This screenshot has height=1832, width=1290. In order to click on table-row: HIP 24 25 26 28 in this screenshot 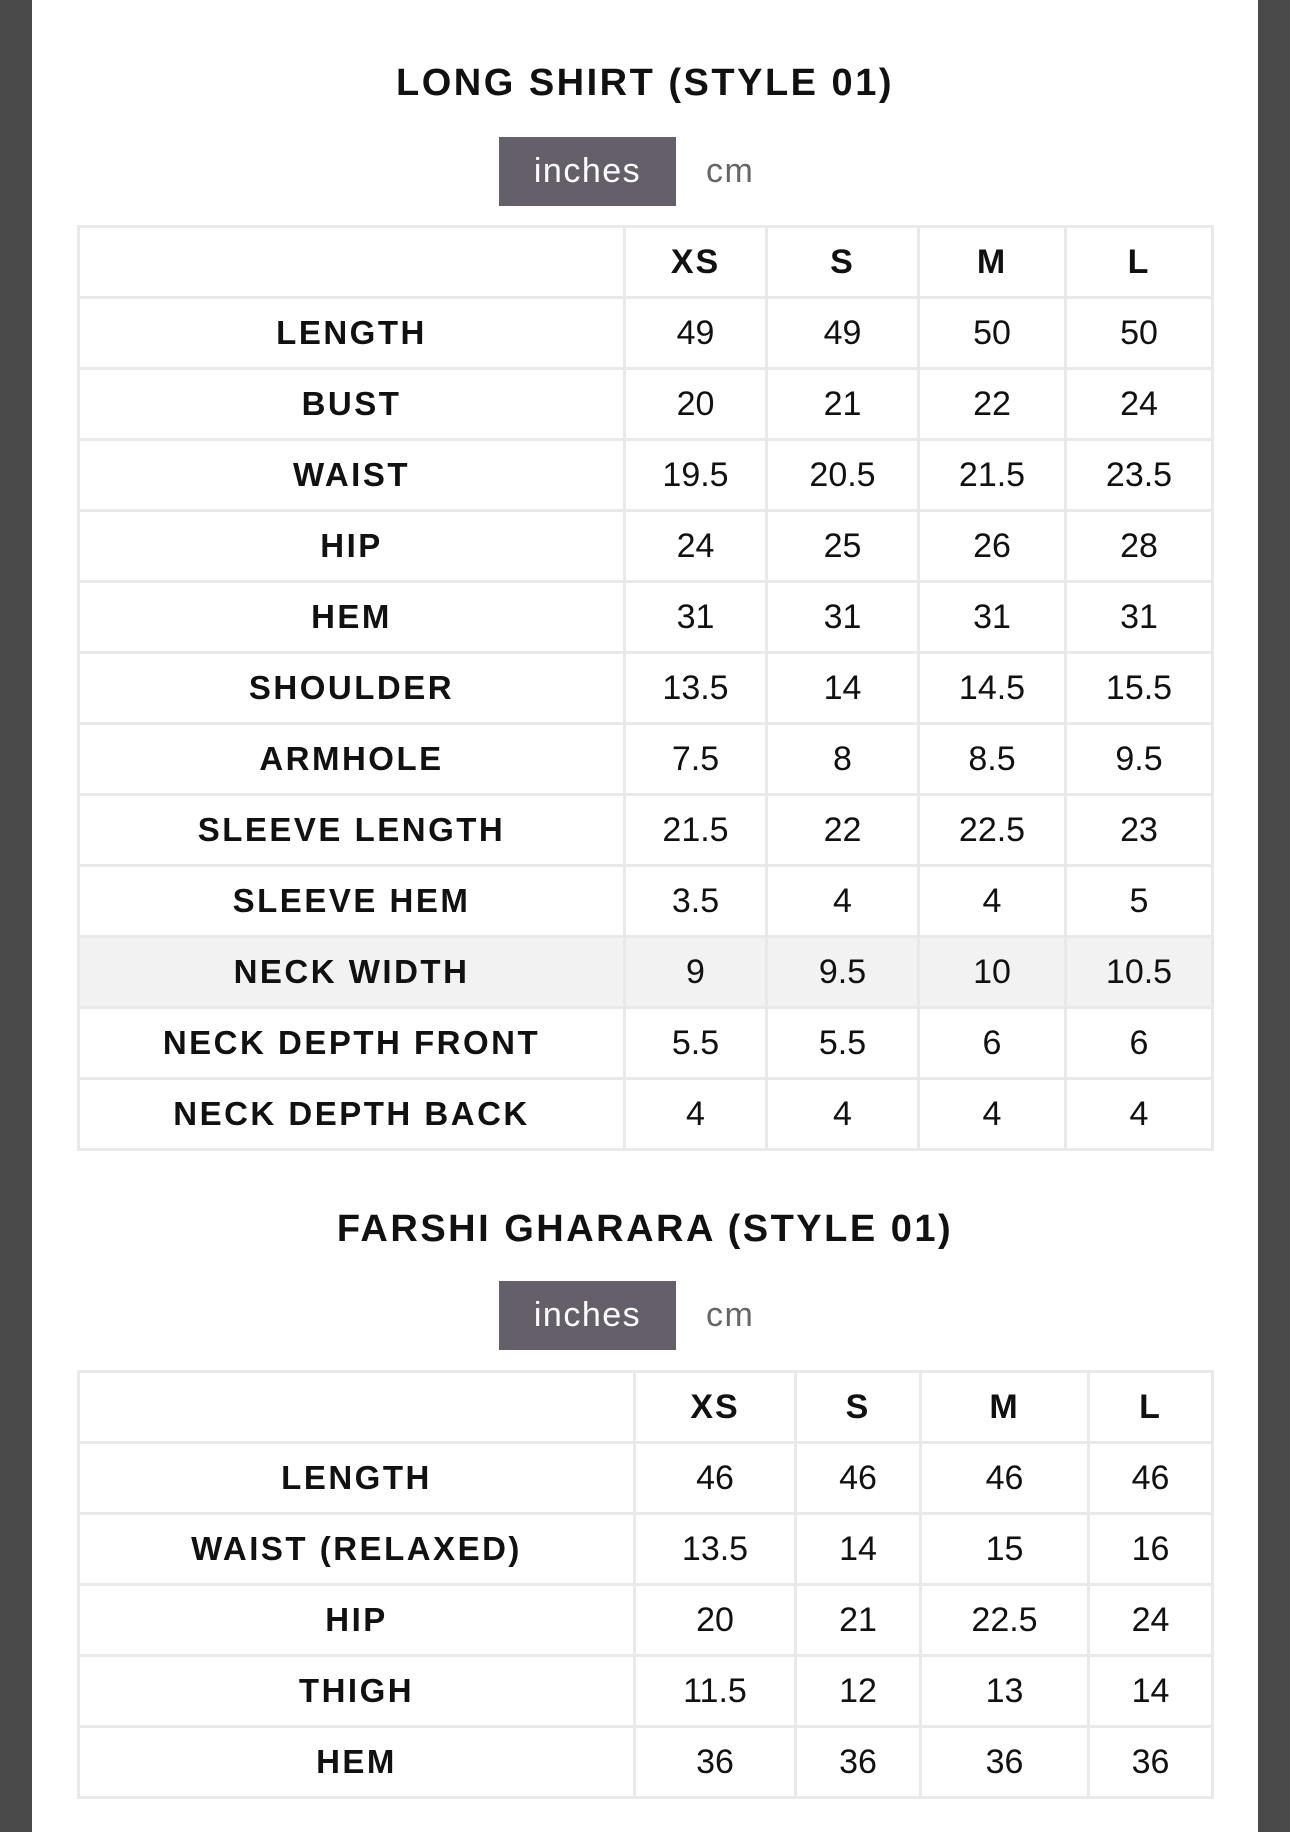, I will do `click(645, 546)`.